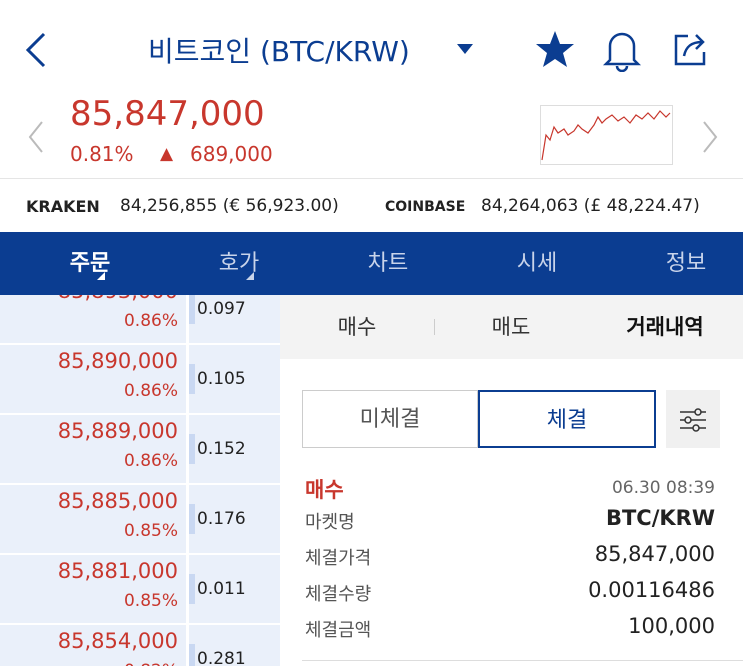 Image resolution: width=743 pixels, height=666 pixels. I want to click on trade-time: 06.30 08:39, so click(663, 488).